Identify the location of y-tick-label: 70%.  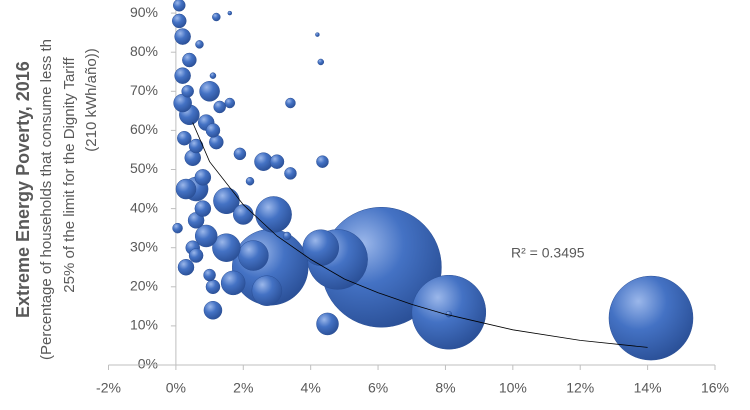
(144, 90).